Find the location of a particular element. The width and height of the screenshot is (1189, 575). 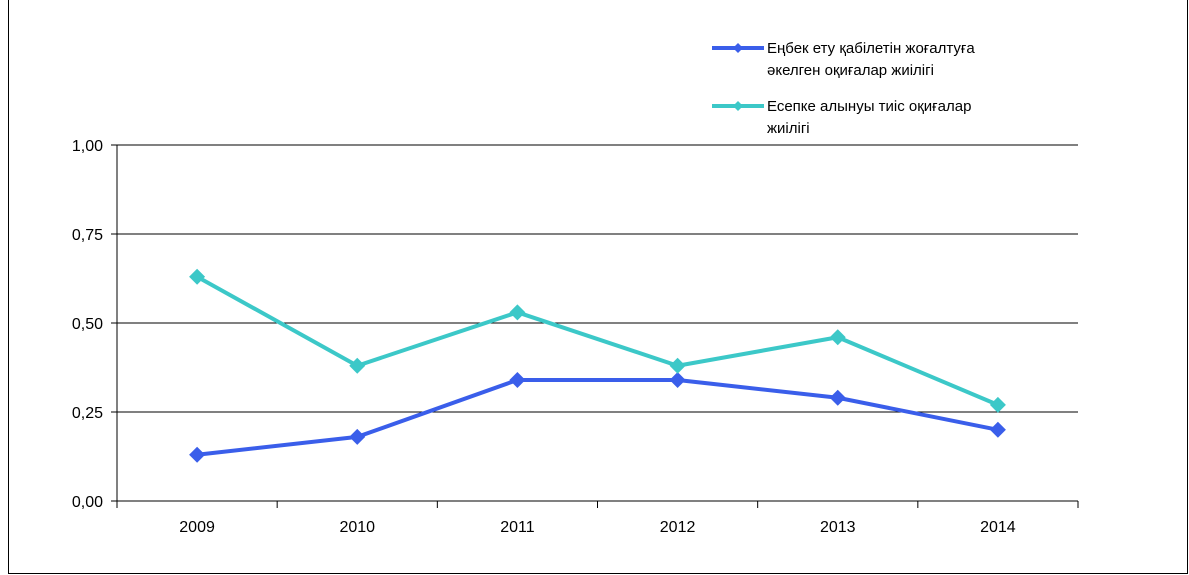

y-tick-label: 0,50 is located at coordinates (87, 324).